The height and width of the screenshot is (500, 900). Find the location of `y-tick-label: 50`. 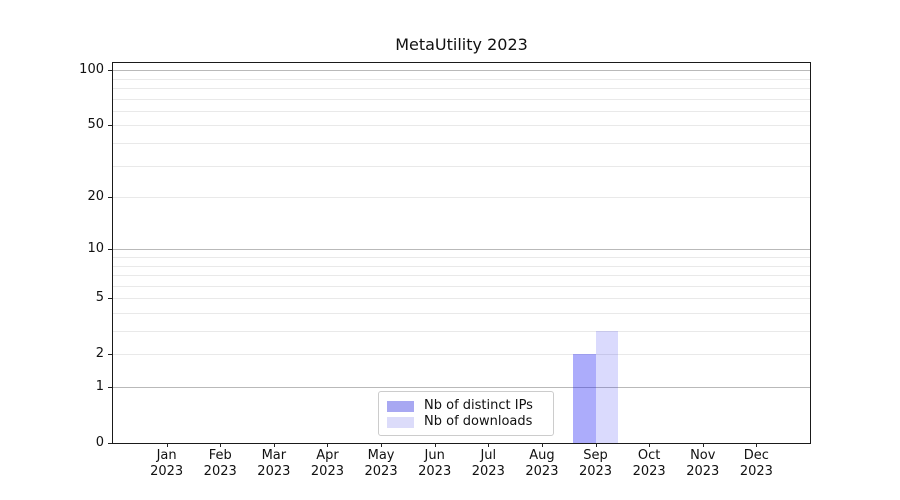

y-tick-label: 50 is located at coordinates (95, 125).